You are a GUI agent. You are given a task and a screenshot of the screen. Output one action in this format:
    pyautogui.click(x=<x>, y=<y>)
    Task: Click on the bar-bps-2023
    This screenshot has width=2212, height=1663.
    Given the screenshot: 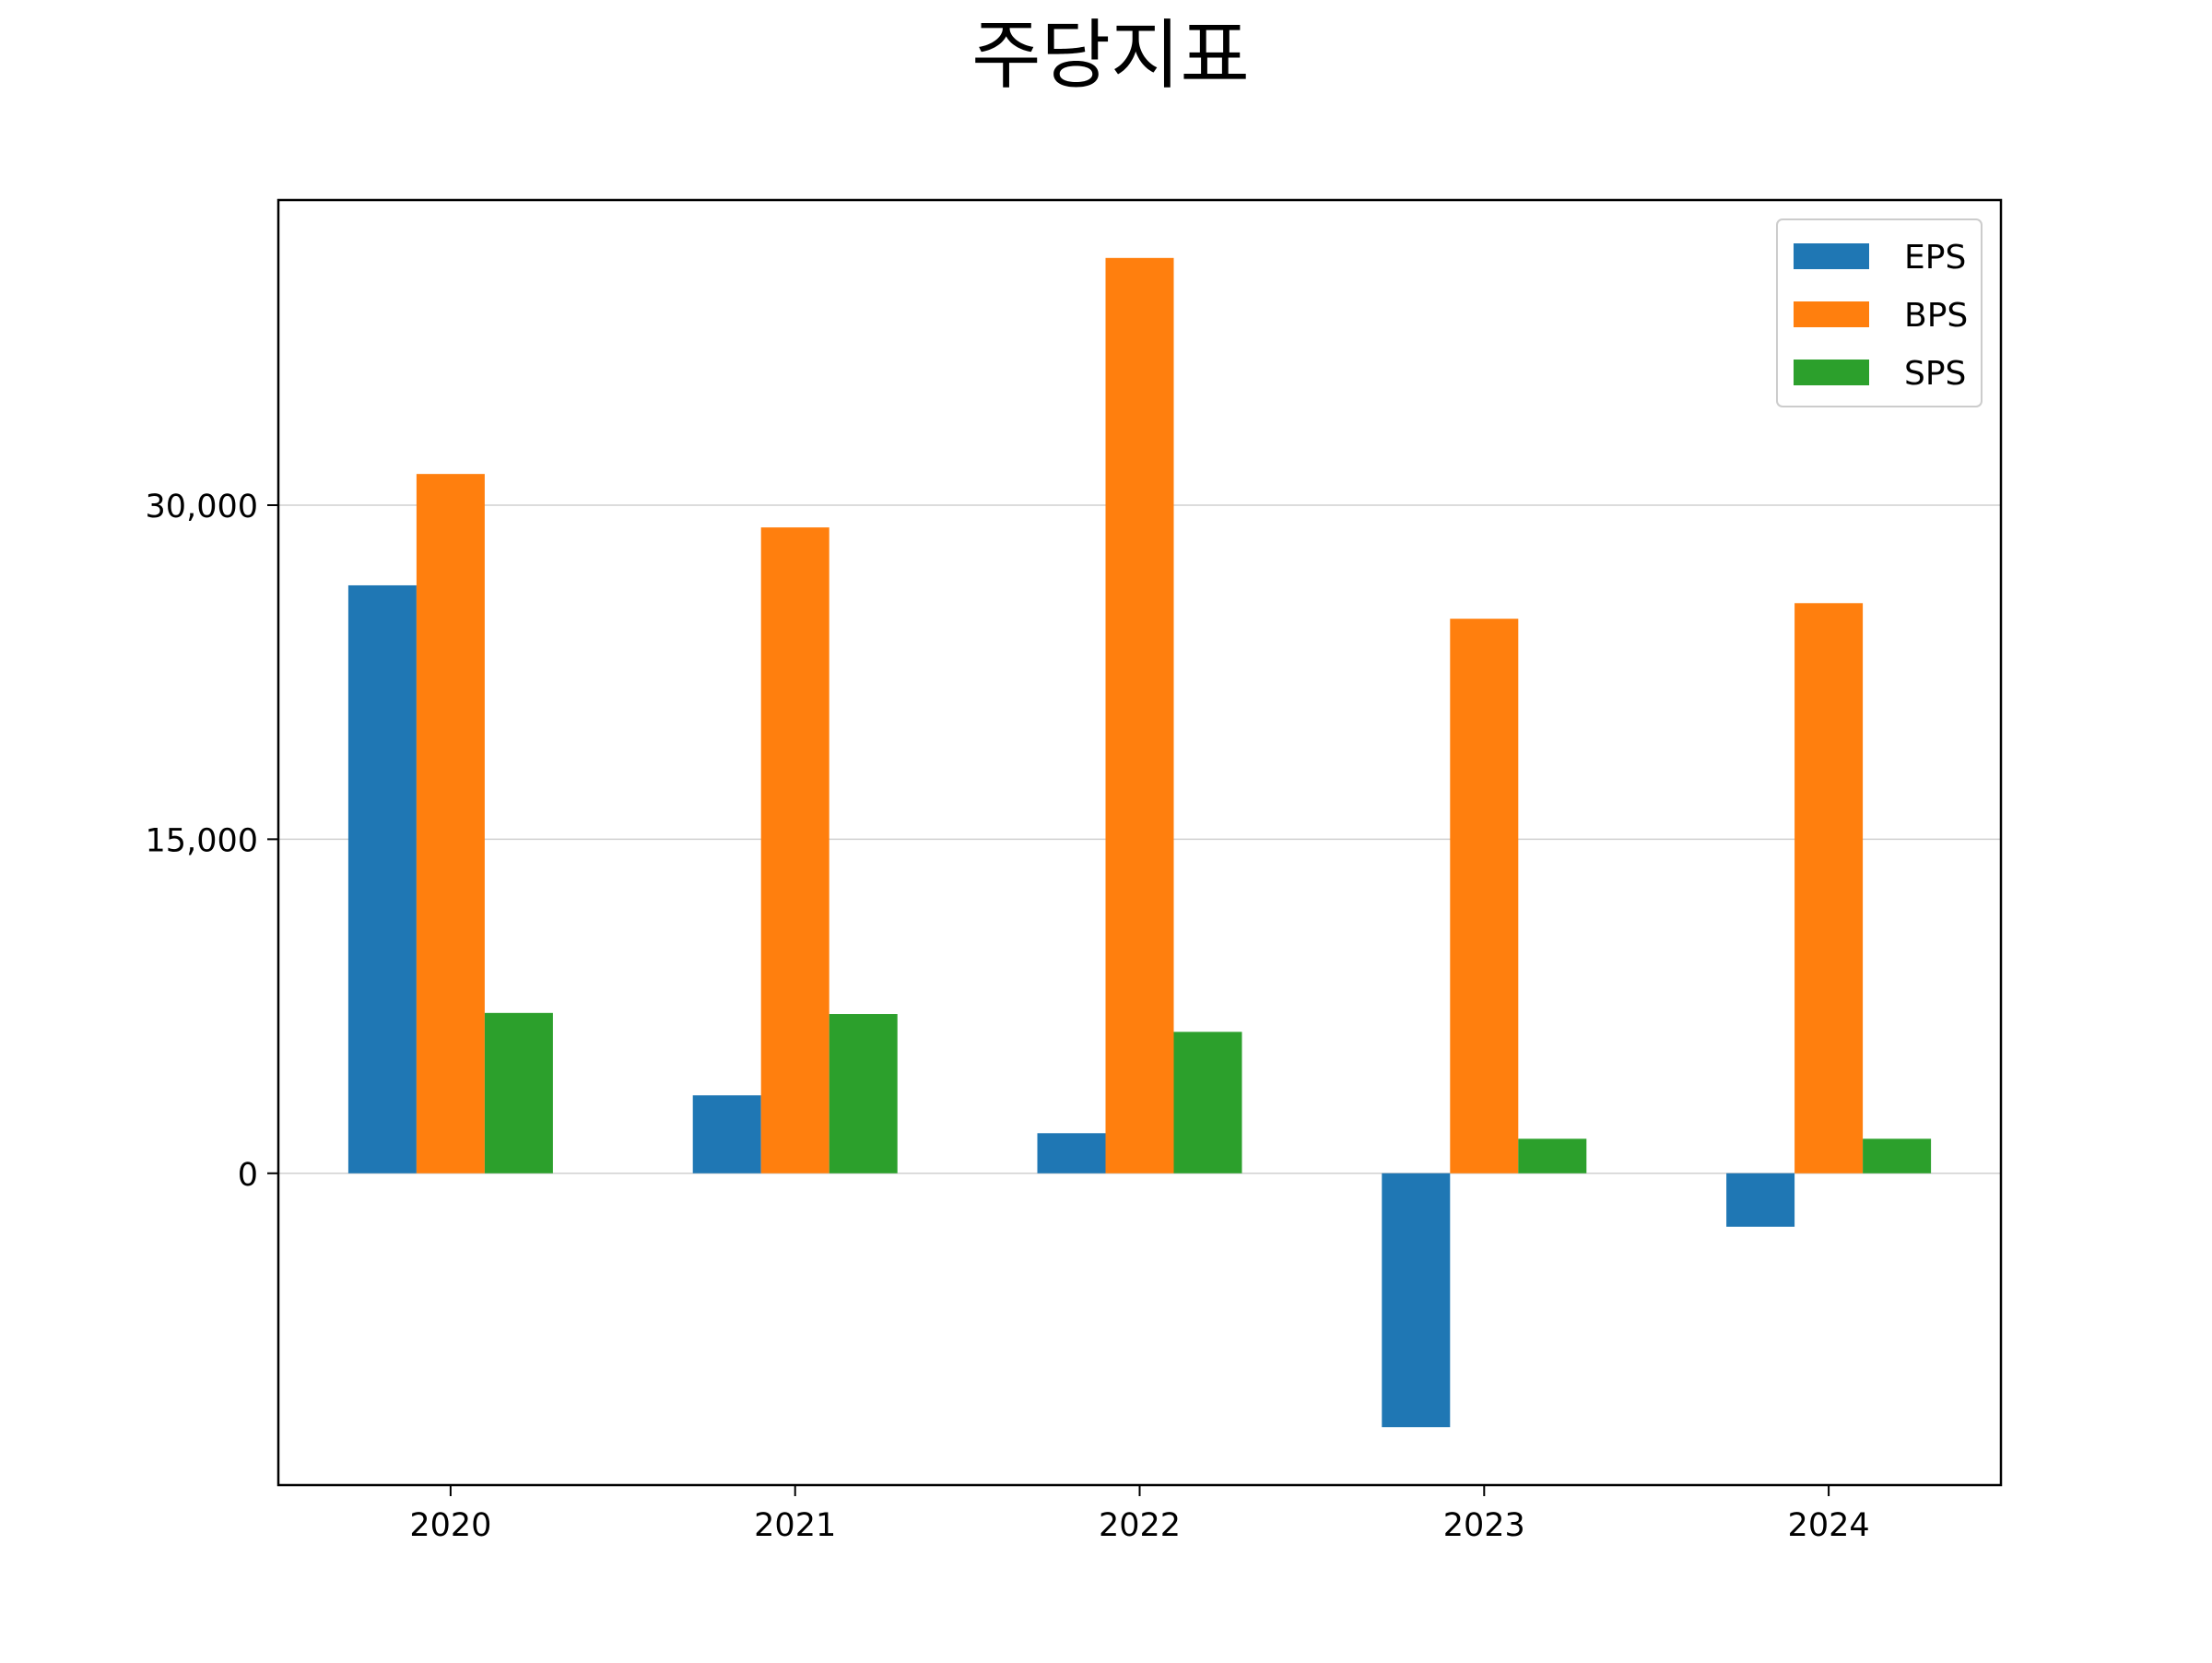 What is the action you would take?
    pyautogui.click(x=1484, y=896)
    